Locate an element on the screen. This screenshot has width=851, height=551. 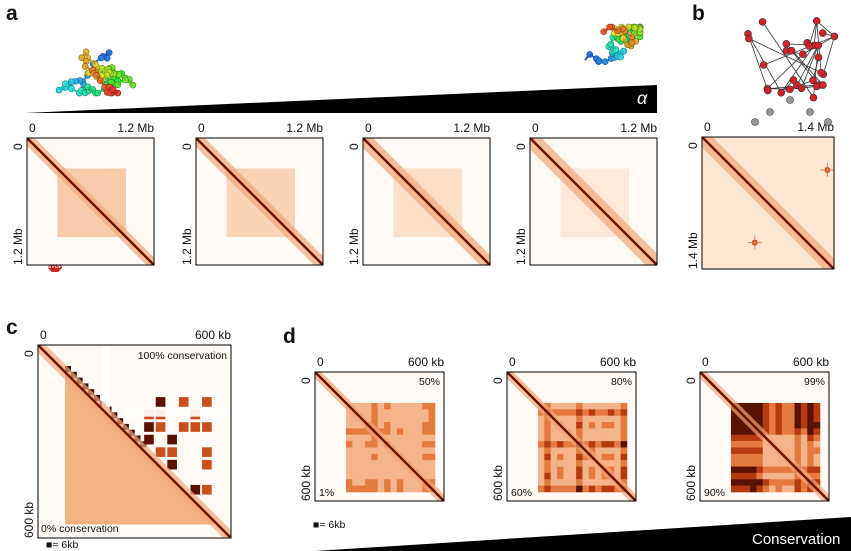
x-end-label: 600 kb is located at coordinates (213, 335).